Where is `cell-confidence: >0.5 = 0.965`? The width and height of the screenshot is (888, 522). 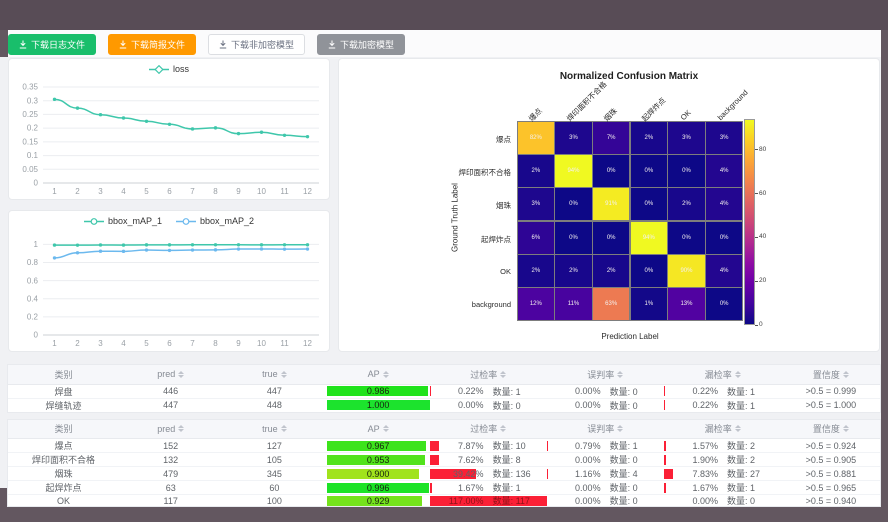 cell-confidence: >0.5 = 0.965 is located at coordinates (830, 487).